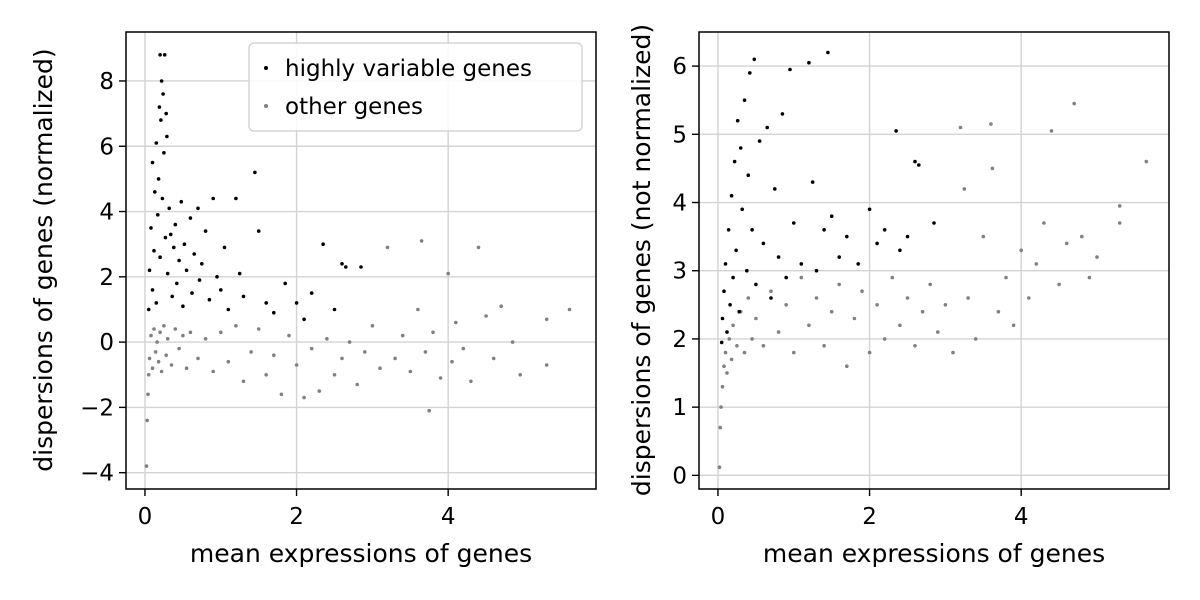 This screenshot has width=1200, height=600. I want to click on left-x-axis-label: mean expressions of genes, so click(361, 553).